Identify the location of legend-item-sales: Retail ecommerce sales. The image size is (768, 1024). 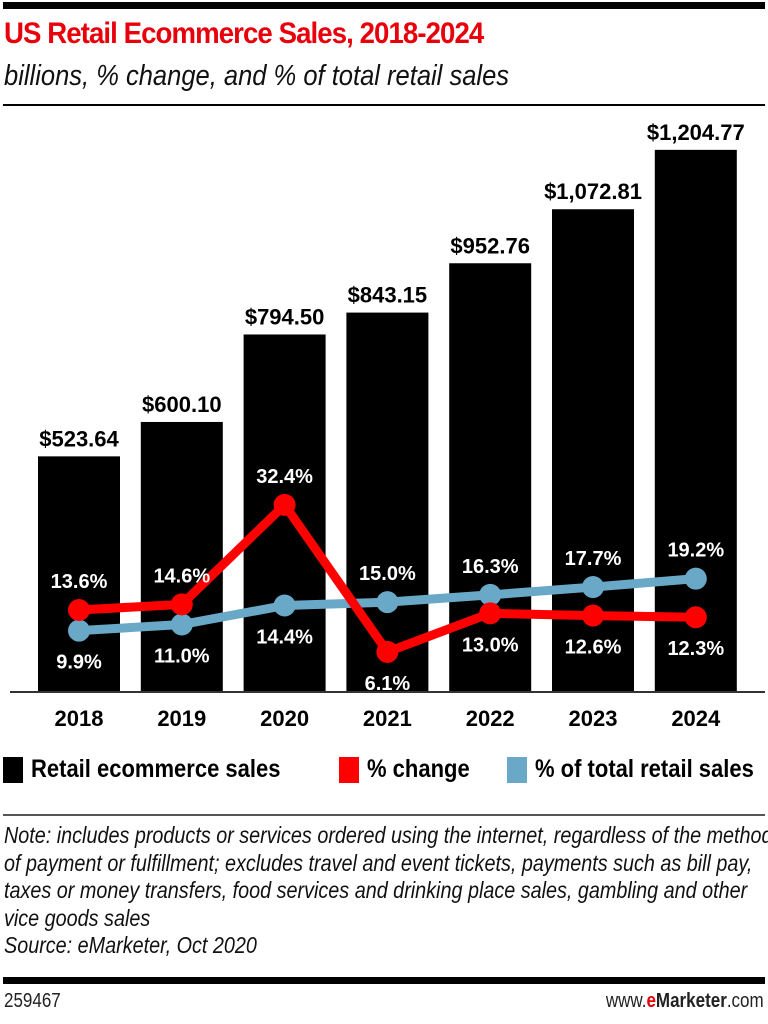
(159, 769).